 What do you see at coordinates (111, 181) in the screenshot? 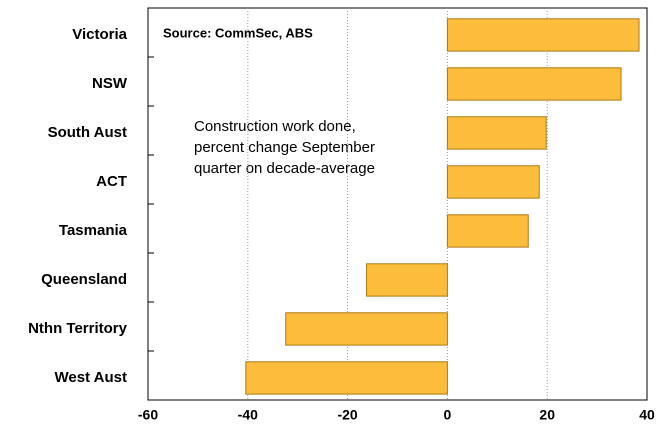
I see `y-tick-label: ACT` at bounding box center [111, 181].